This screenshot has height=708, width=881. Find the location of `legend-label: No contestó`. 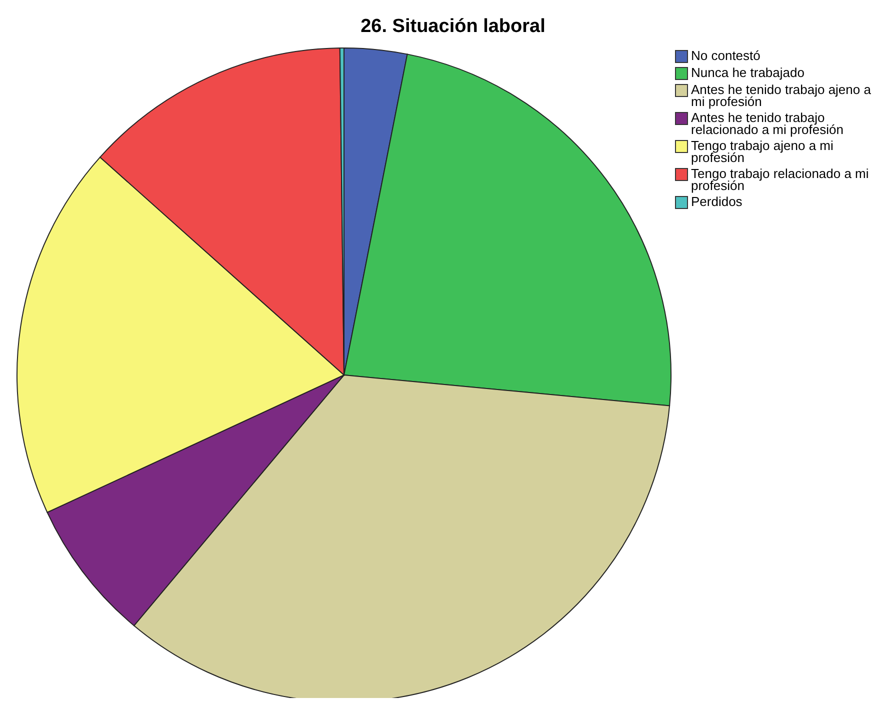

legend-label: No contestó is located at coordinates (725, 55).